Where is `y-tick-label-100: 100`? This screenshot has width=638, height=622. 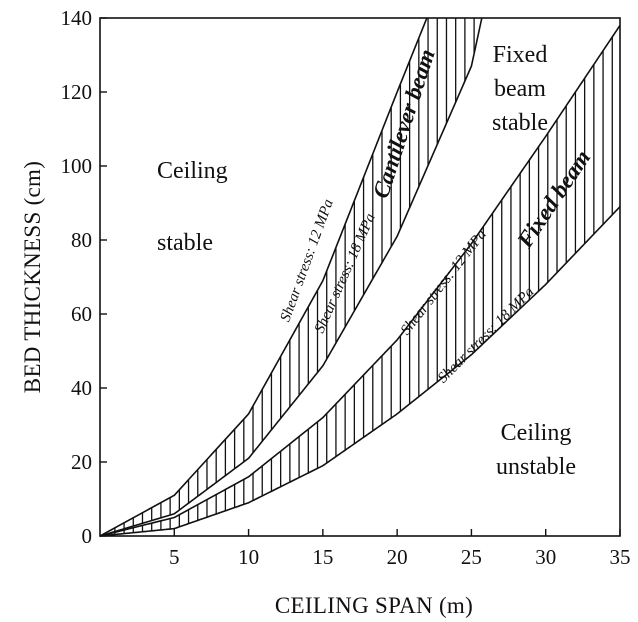
y-tick-label-100: 100 is located at coordinates (77, 166).